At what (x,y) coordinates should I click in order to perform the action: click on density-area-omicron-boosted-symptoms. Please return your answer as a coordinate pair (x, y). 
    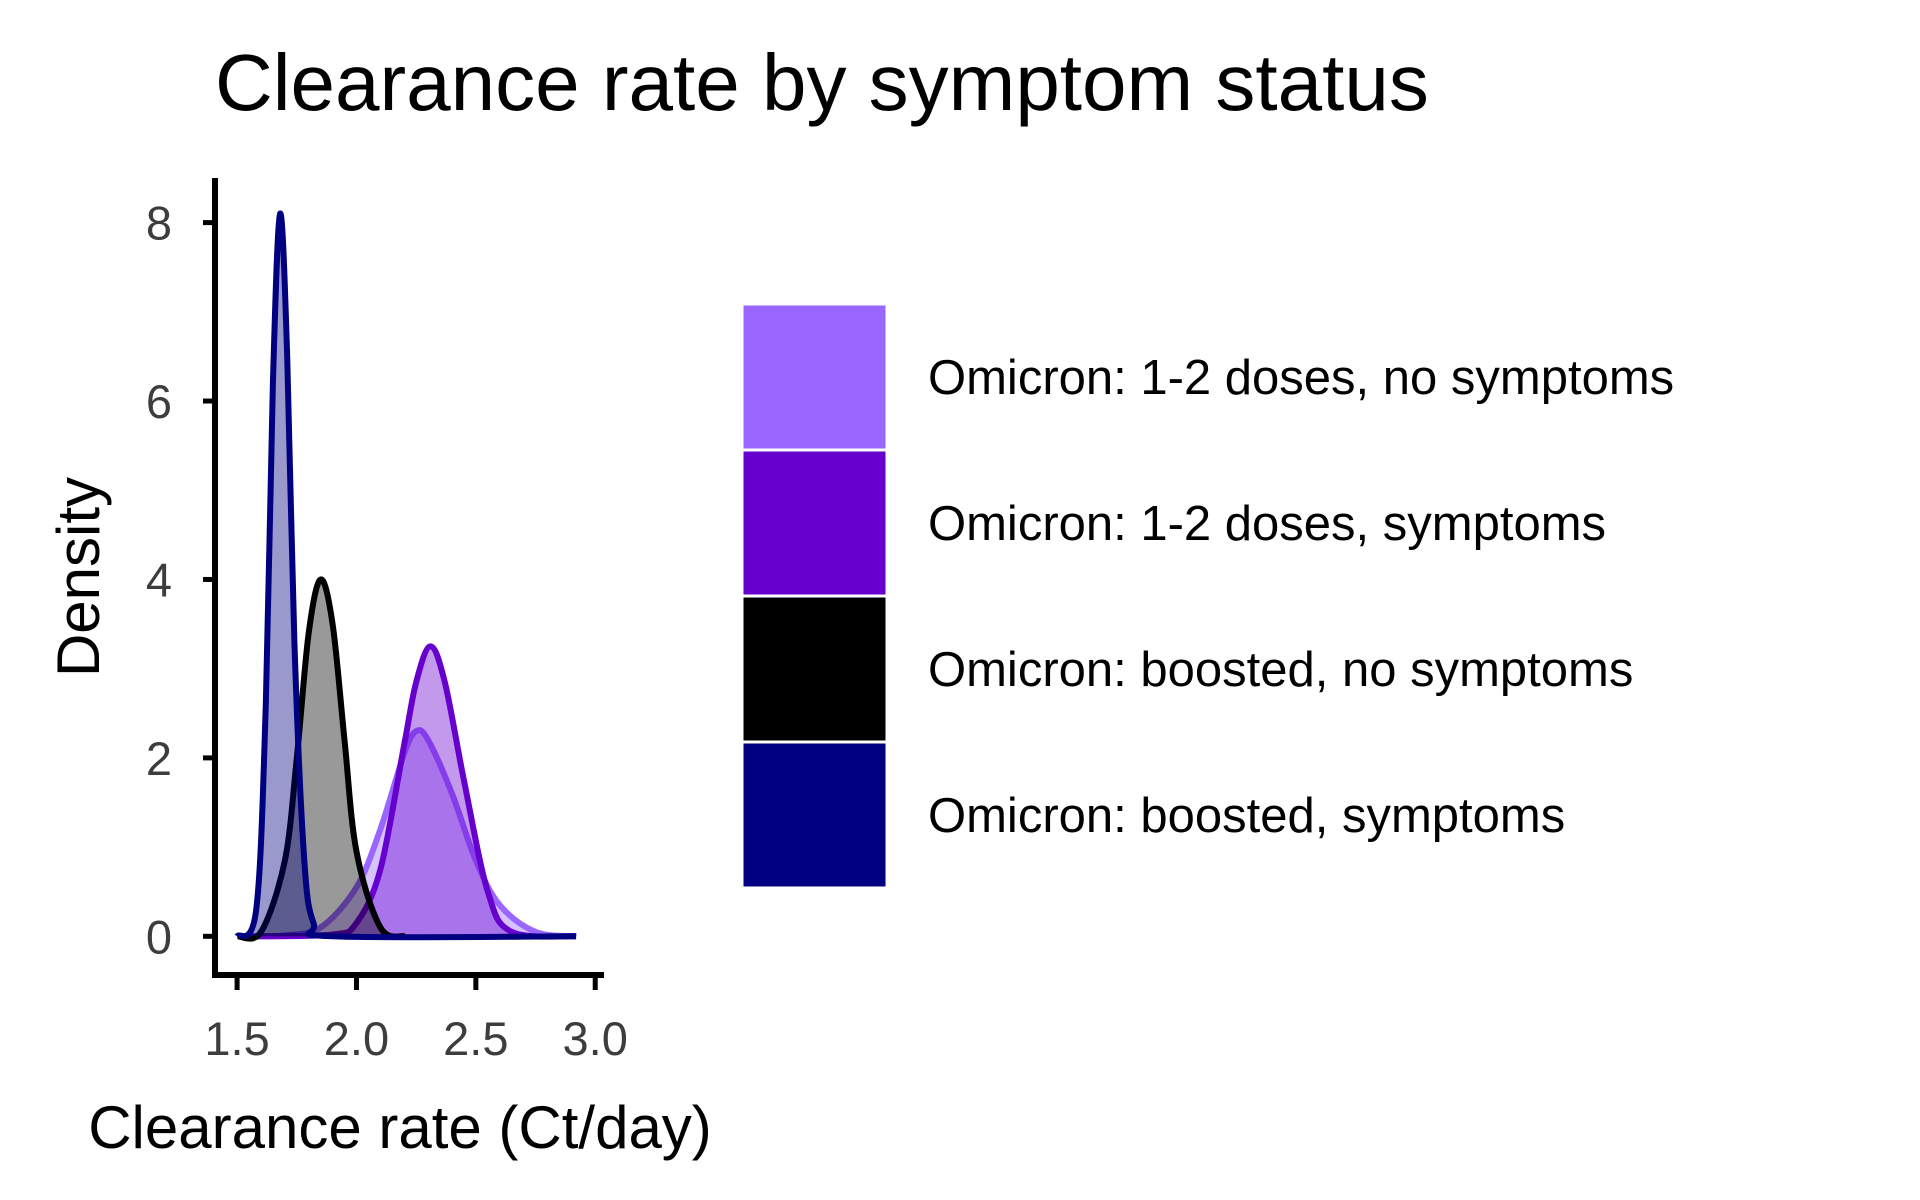
    Looking at the image, I should click on (407, 575).